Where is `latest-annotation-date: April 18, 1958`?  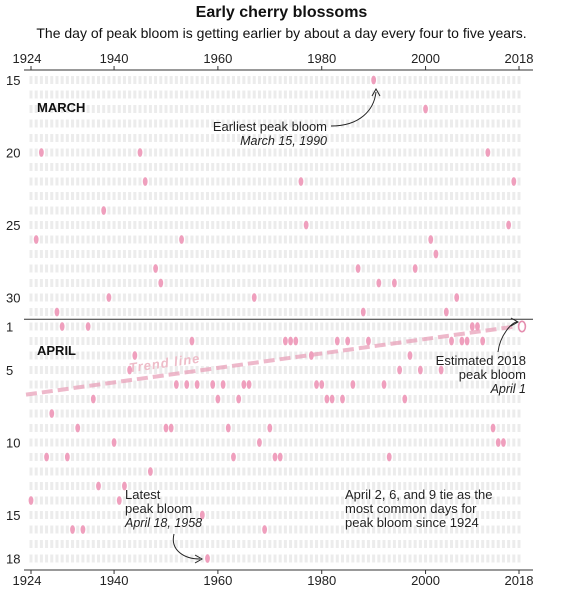 latest-annotation-date: April 18, 1958 is located at coordinates (163, 523).